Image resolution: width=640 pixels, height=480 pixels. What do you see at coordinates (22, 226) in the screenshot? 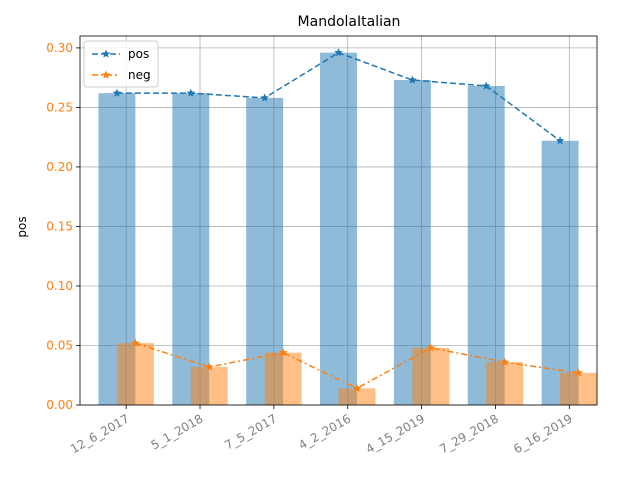
I see `y-axis-label: pos` at bounding box center [22, 226].